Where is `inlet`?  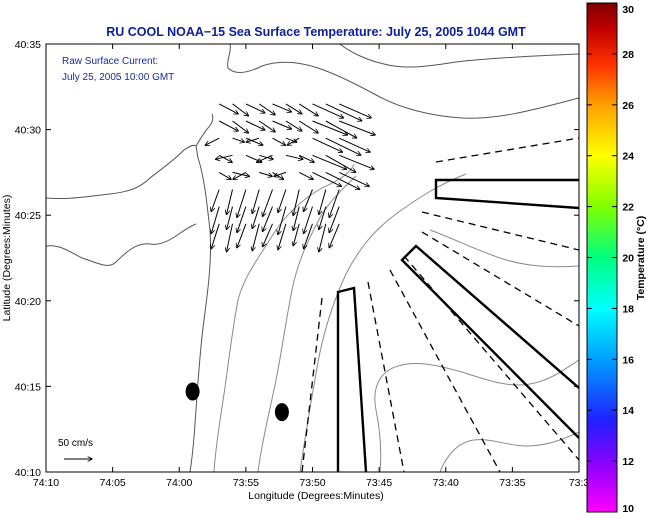 inlet is located at coordinates (121, 244).